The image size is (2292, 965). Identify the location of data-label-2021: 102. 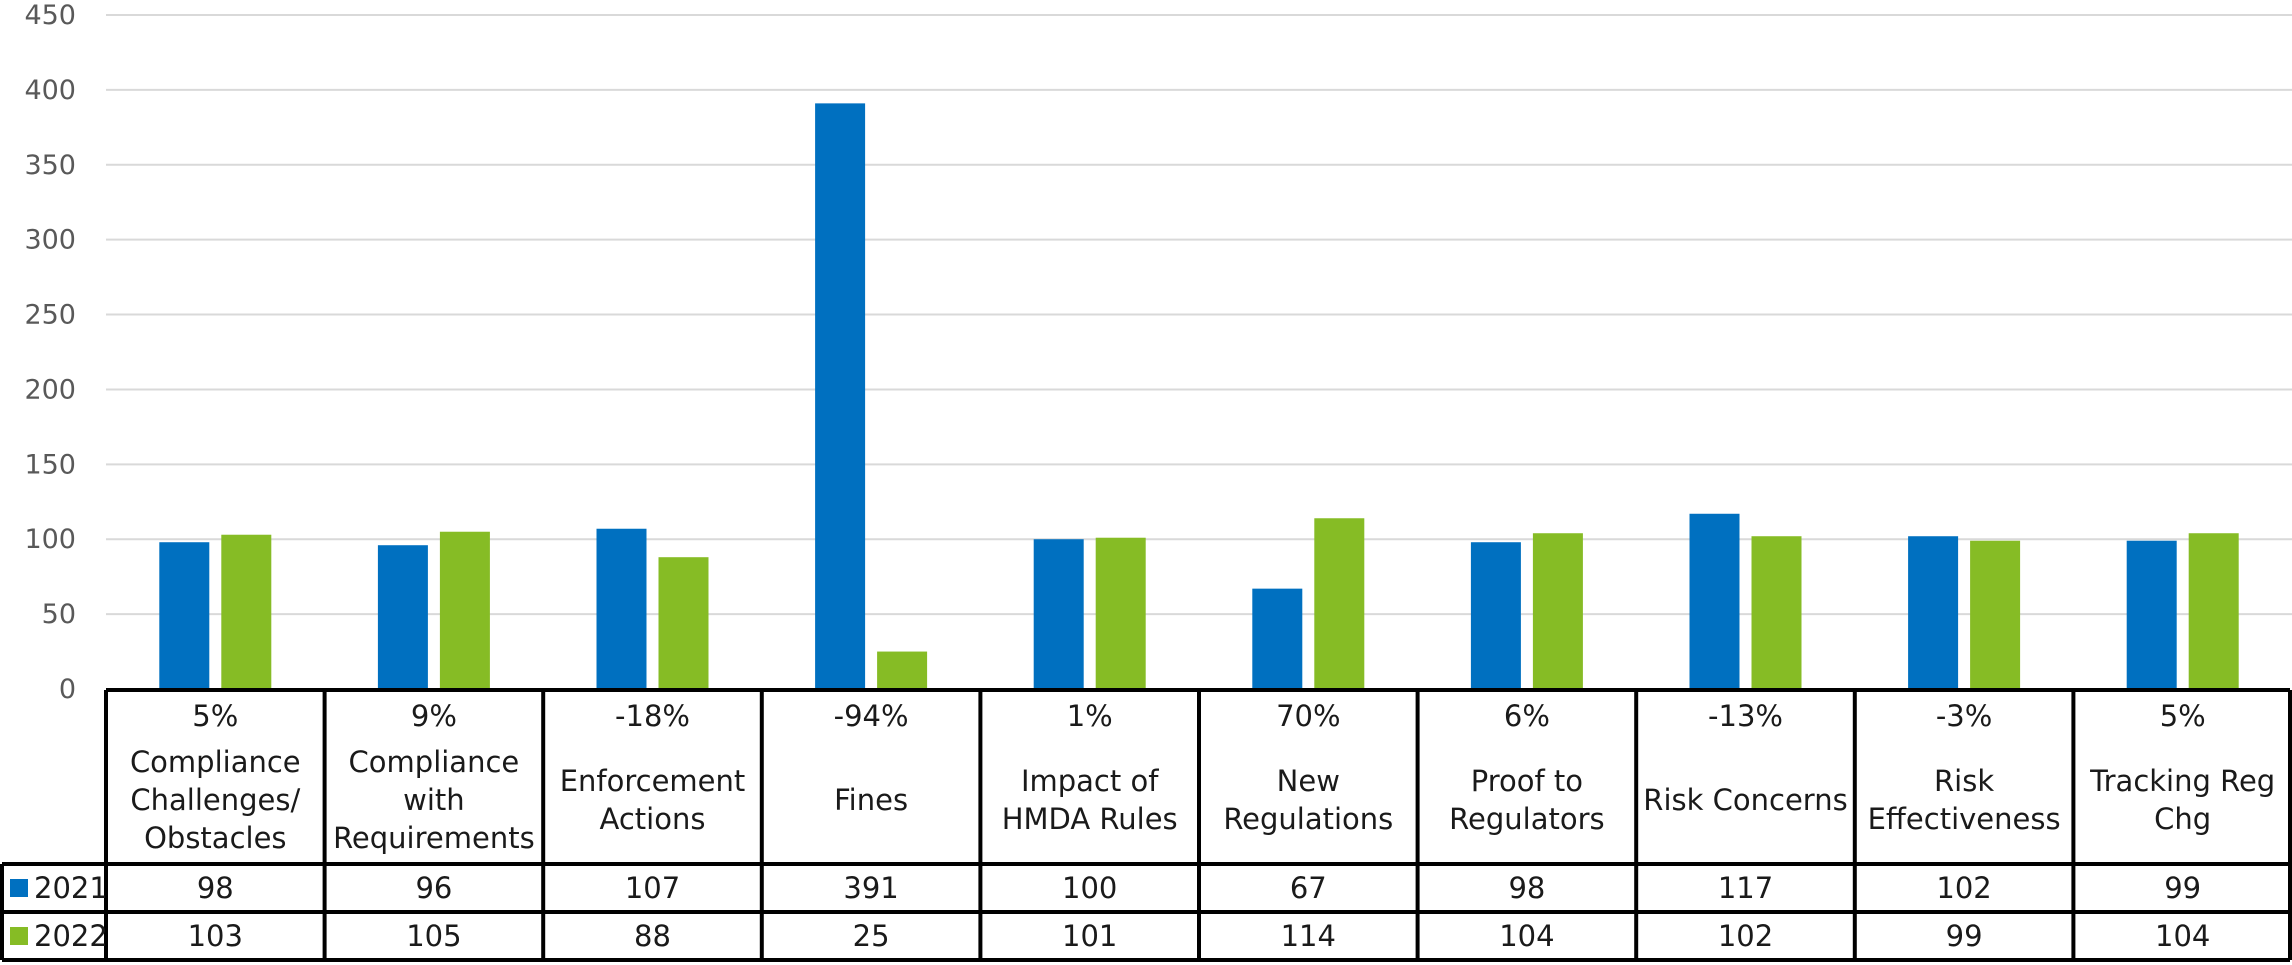
(1963, 888).